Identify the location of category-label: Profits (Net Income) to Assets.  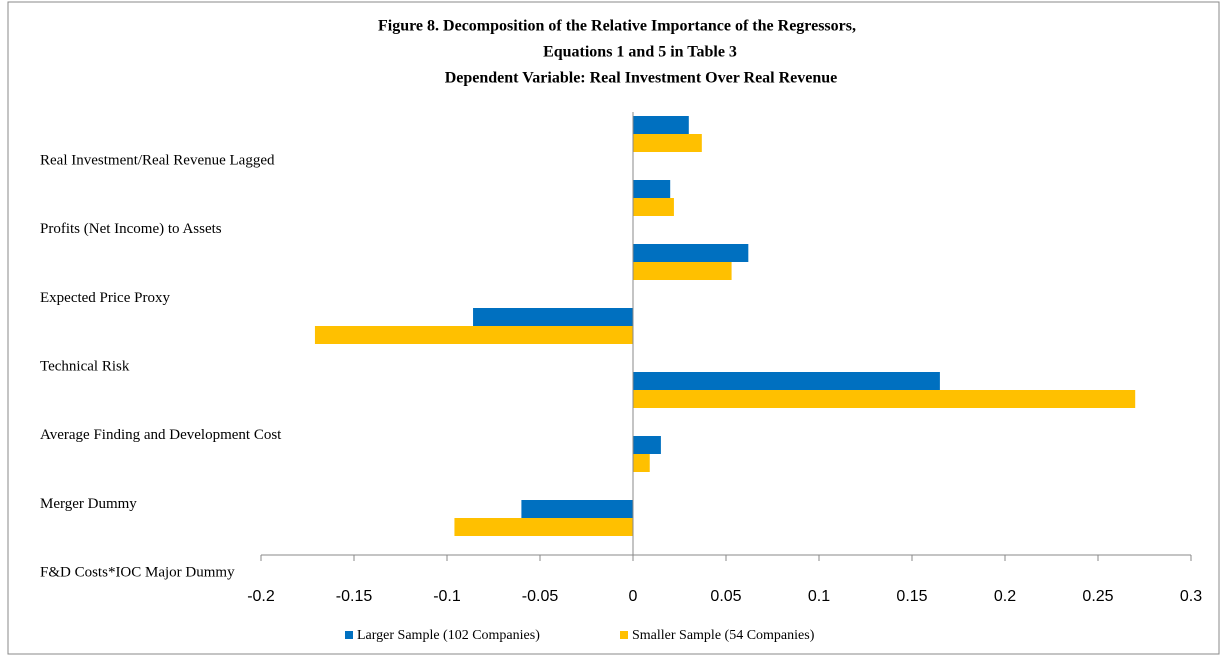
(131, 229).